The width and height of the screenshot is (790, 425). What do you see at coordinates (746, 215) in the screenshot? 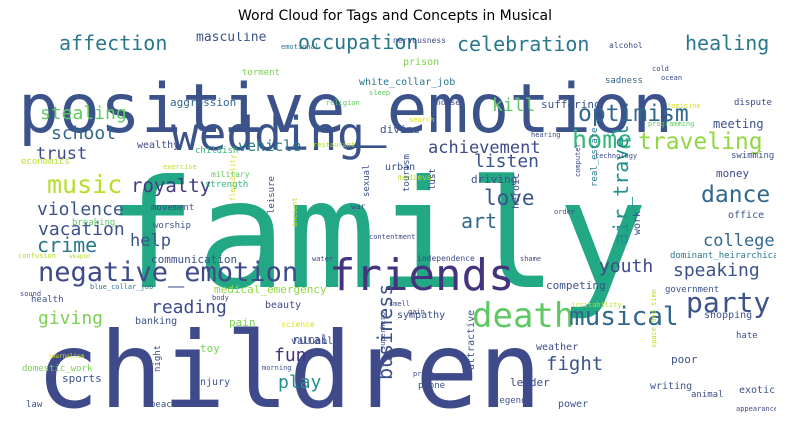
I see `word-office: office` at bounding box center [746, 215].